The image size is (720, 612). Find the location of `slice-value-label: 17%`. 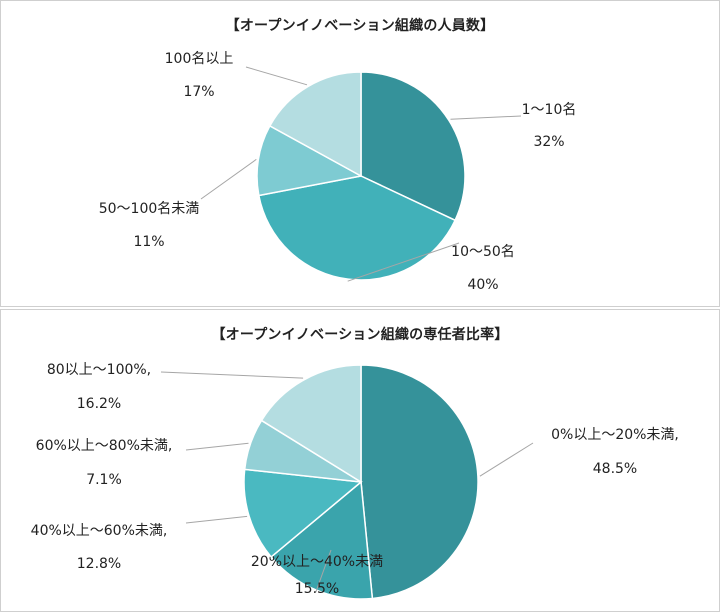

slice-value-label: 17% is located at coordinates (198, 92).